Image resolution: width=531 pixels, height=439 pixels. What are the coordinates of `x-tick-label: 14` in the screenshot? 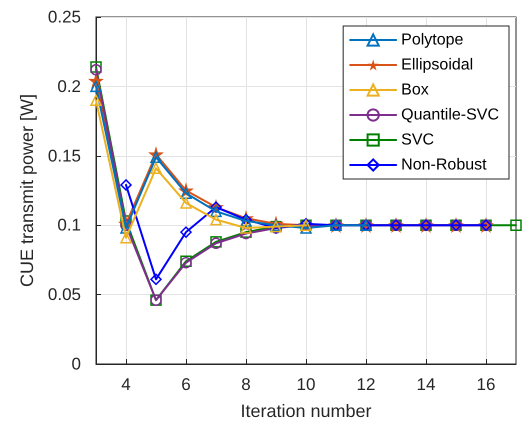 It's located at (426, 384).